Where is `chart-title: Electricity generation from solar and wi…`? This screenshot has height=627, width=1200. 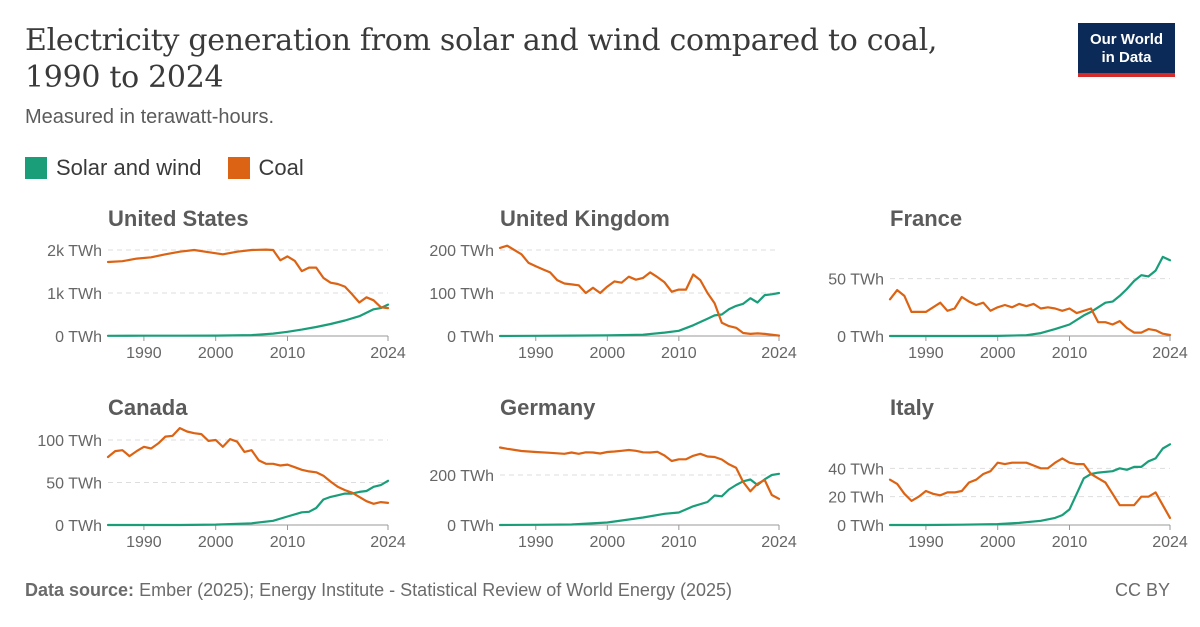 chart-title: Electricity generation from solar and wi… is located at coordinates (505, 59).